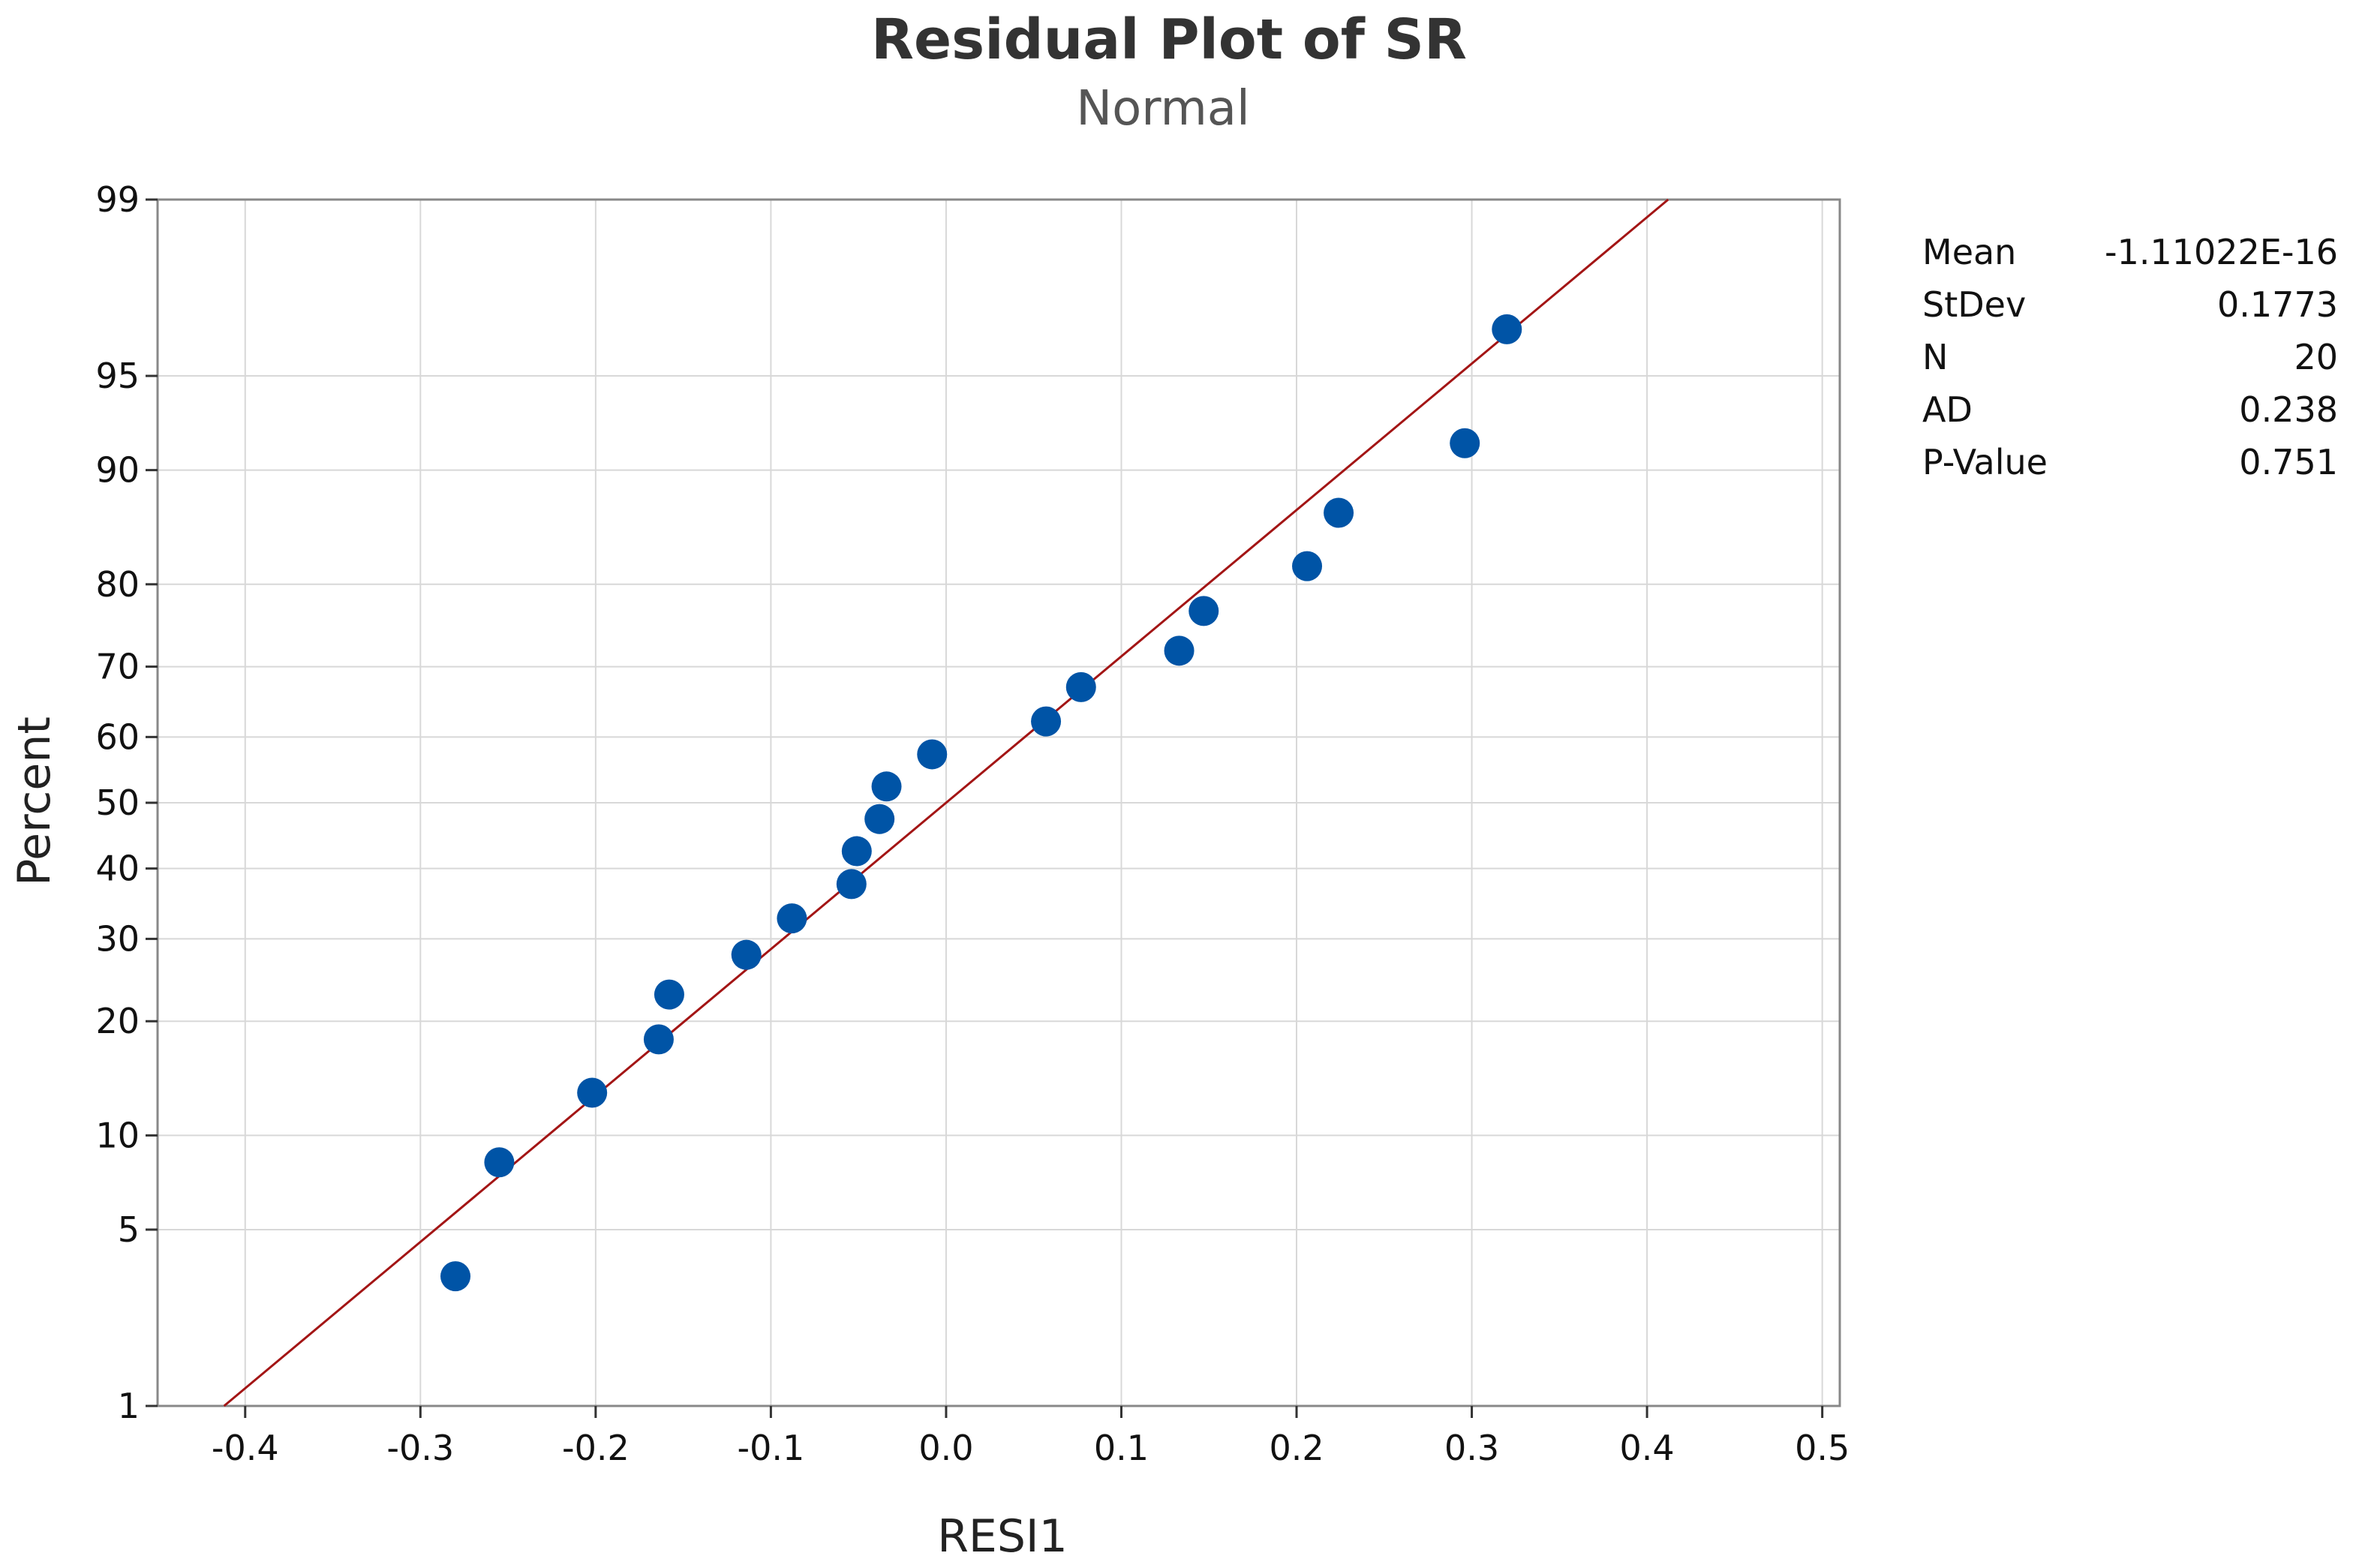  Describe the element at coordinates (420, 1448) in the screenshot. I see `x-tick-label: -0.3` at that location.